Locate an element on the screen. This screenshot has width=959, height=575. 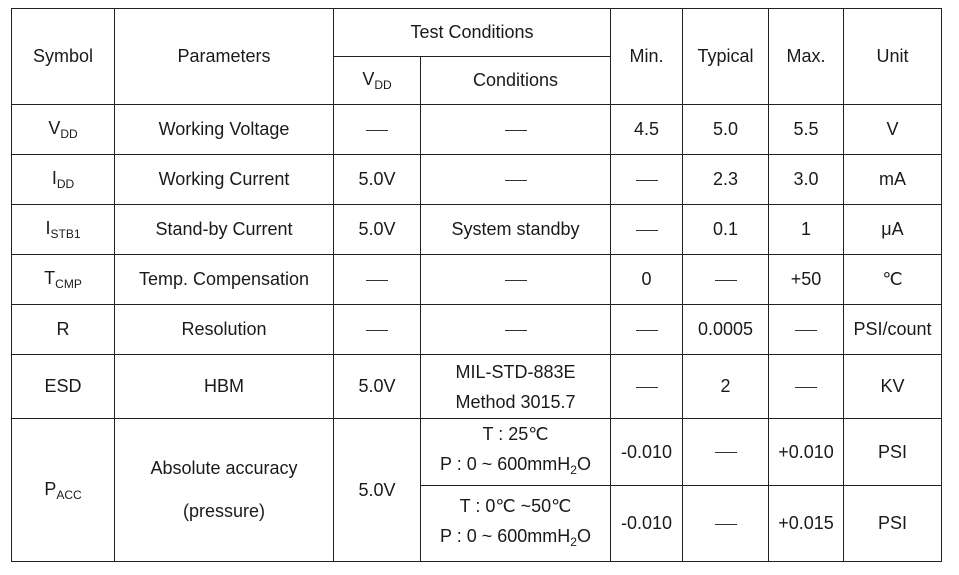
unit-cell: ℃ is located at coordinates (892, 279).